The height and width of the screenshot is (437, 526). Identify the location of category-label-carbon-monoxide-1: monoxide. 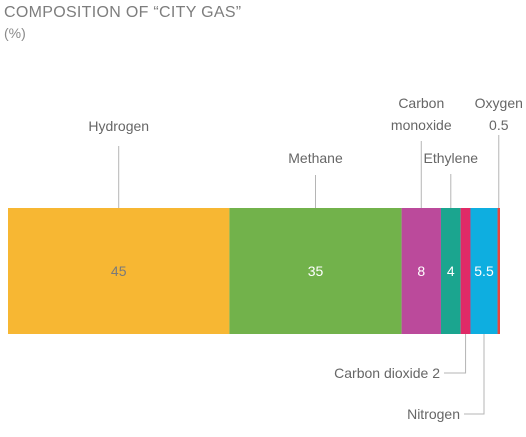
(421, 125).